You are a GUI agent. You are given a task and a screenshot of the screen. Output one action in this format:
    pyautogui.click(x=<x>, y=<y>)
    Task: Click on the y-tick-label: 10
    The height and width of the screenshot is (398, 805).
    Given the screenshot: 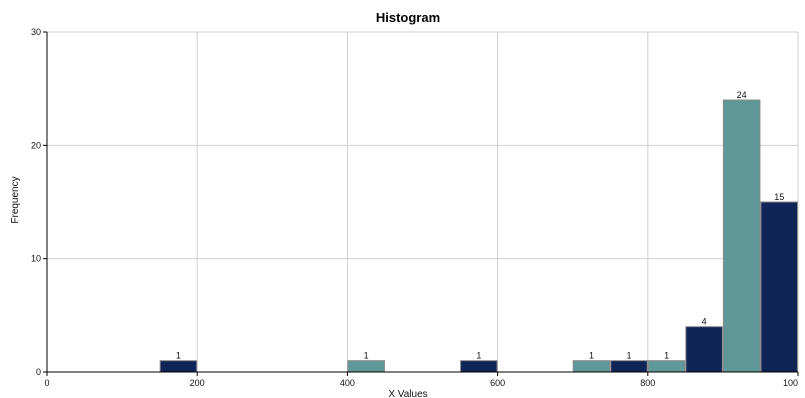 What is the action you would take?
    pyautogui.click(x=36, y=259)
    